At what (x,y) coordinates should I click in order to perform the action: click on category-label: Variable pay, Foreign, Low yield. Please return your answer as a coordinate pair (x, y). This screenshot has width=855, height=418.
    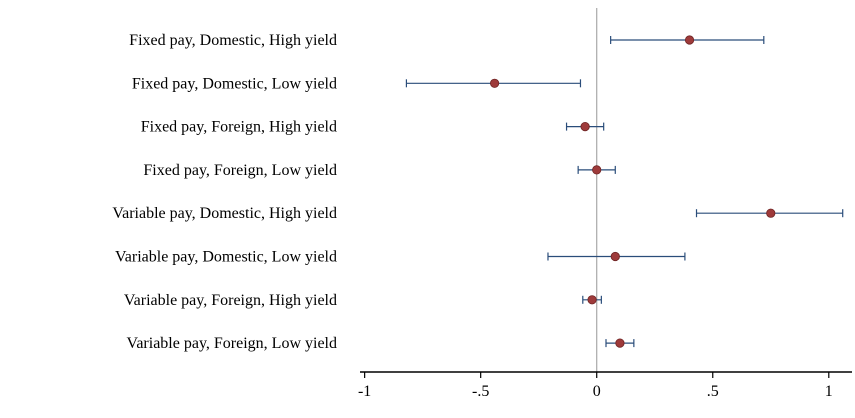
    Looking at the image, I should click on (232, 343).